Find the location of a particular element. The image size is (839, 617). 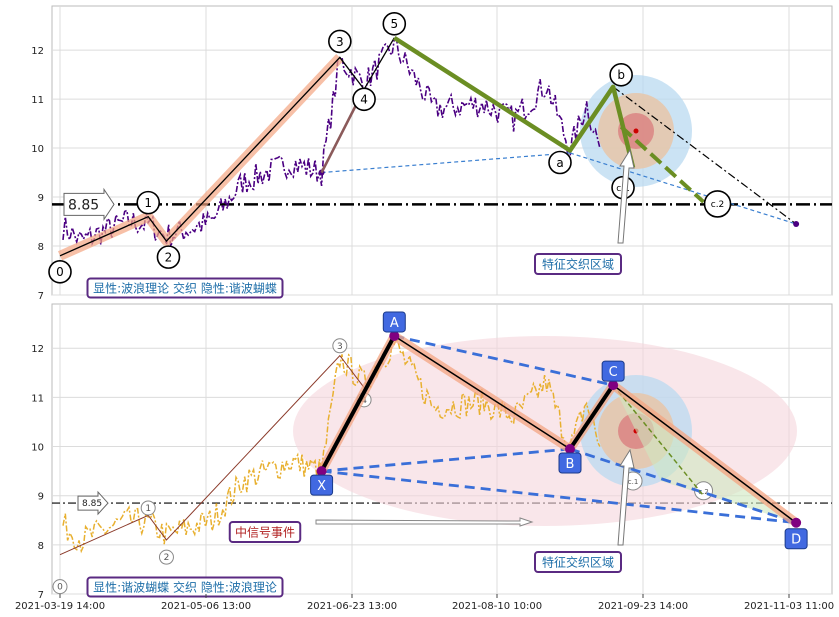

top-y-tick-label: 8 is located at coordinates (41, 247).